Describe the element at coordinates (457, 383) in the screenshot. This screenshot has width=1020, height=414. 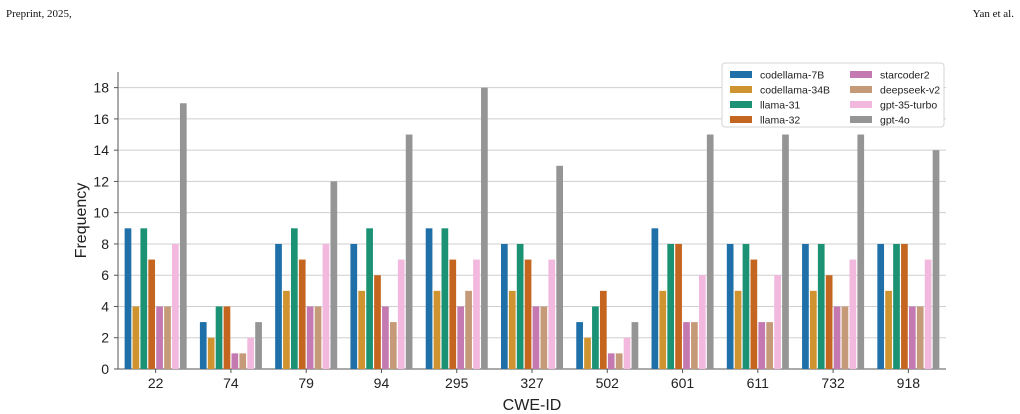
I see `x-tick-label: 295` at that location.